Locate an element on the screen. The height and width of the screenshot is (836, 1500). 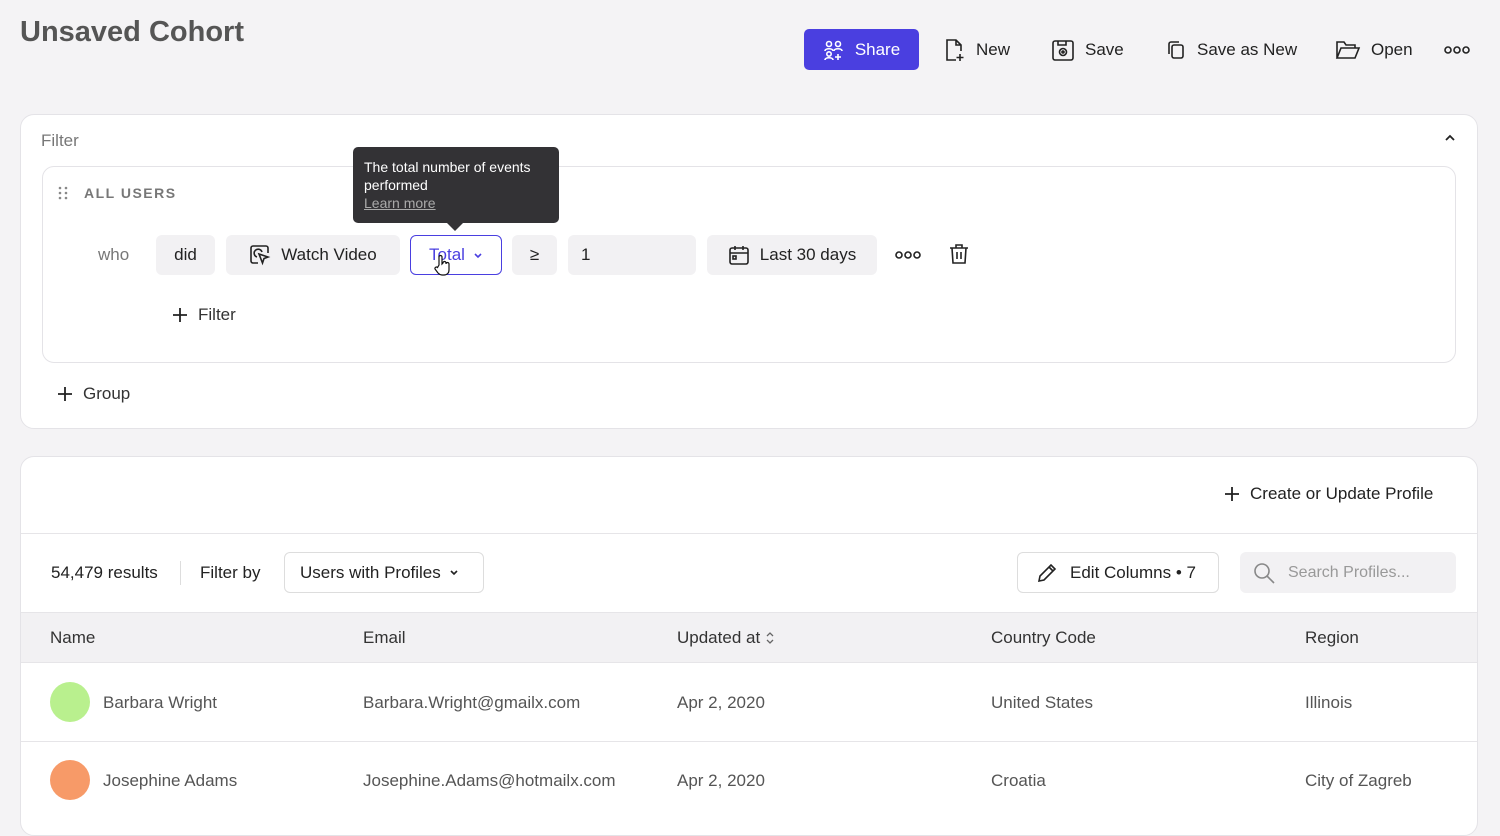
did-select: did is located at coordinates (185, 255).